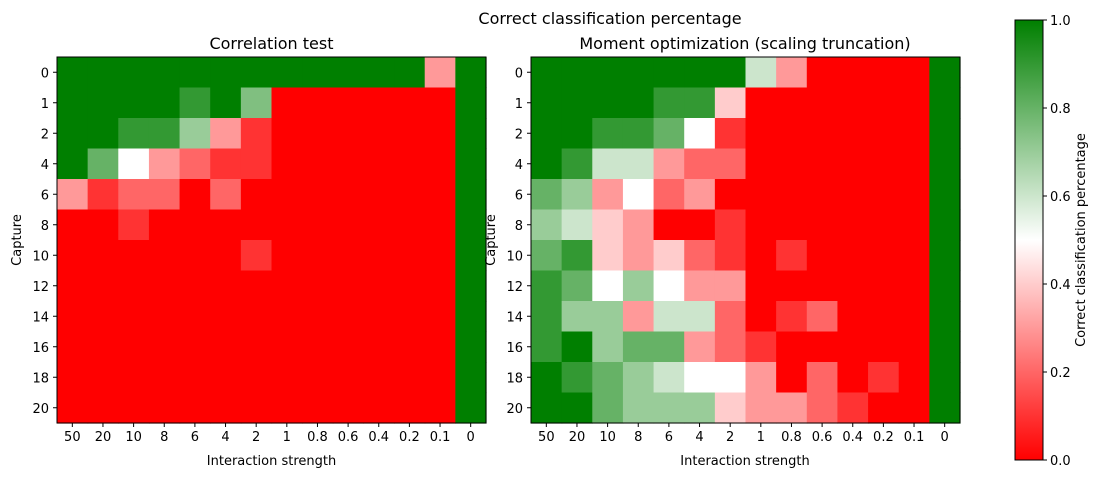 This screenshot has height=479, width=1098. What do you see at coordinates (1060, 461) in the screenshot?
I see `colorbar-tick-label: 0.0` at bounding box center [1060, 461].